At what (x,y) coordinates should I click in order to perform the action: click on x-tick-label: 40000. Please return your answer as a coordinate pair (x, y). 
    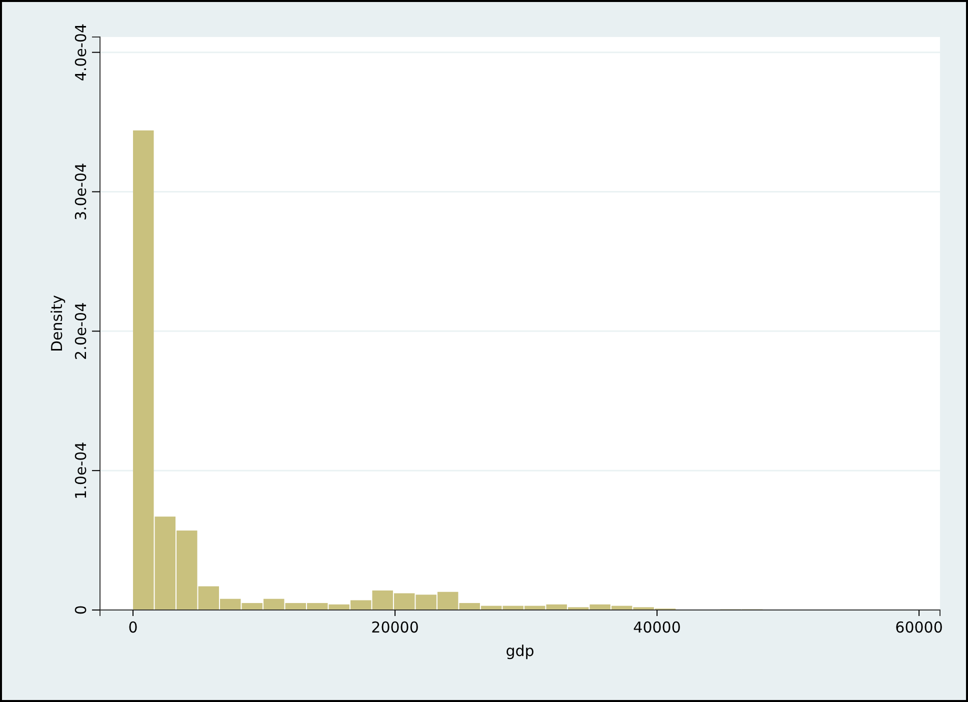
    Looking at the image, I should click on (657, 627).